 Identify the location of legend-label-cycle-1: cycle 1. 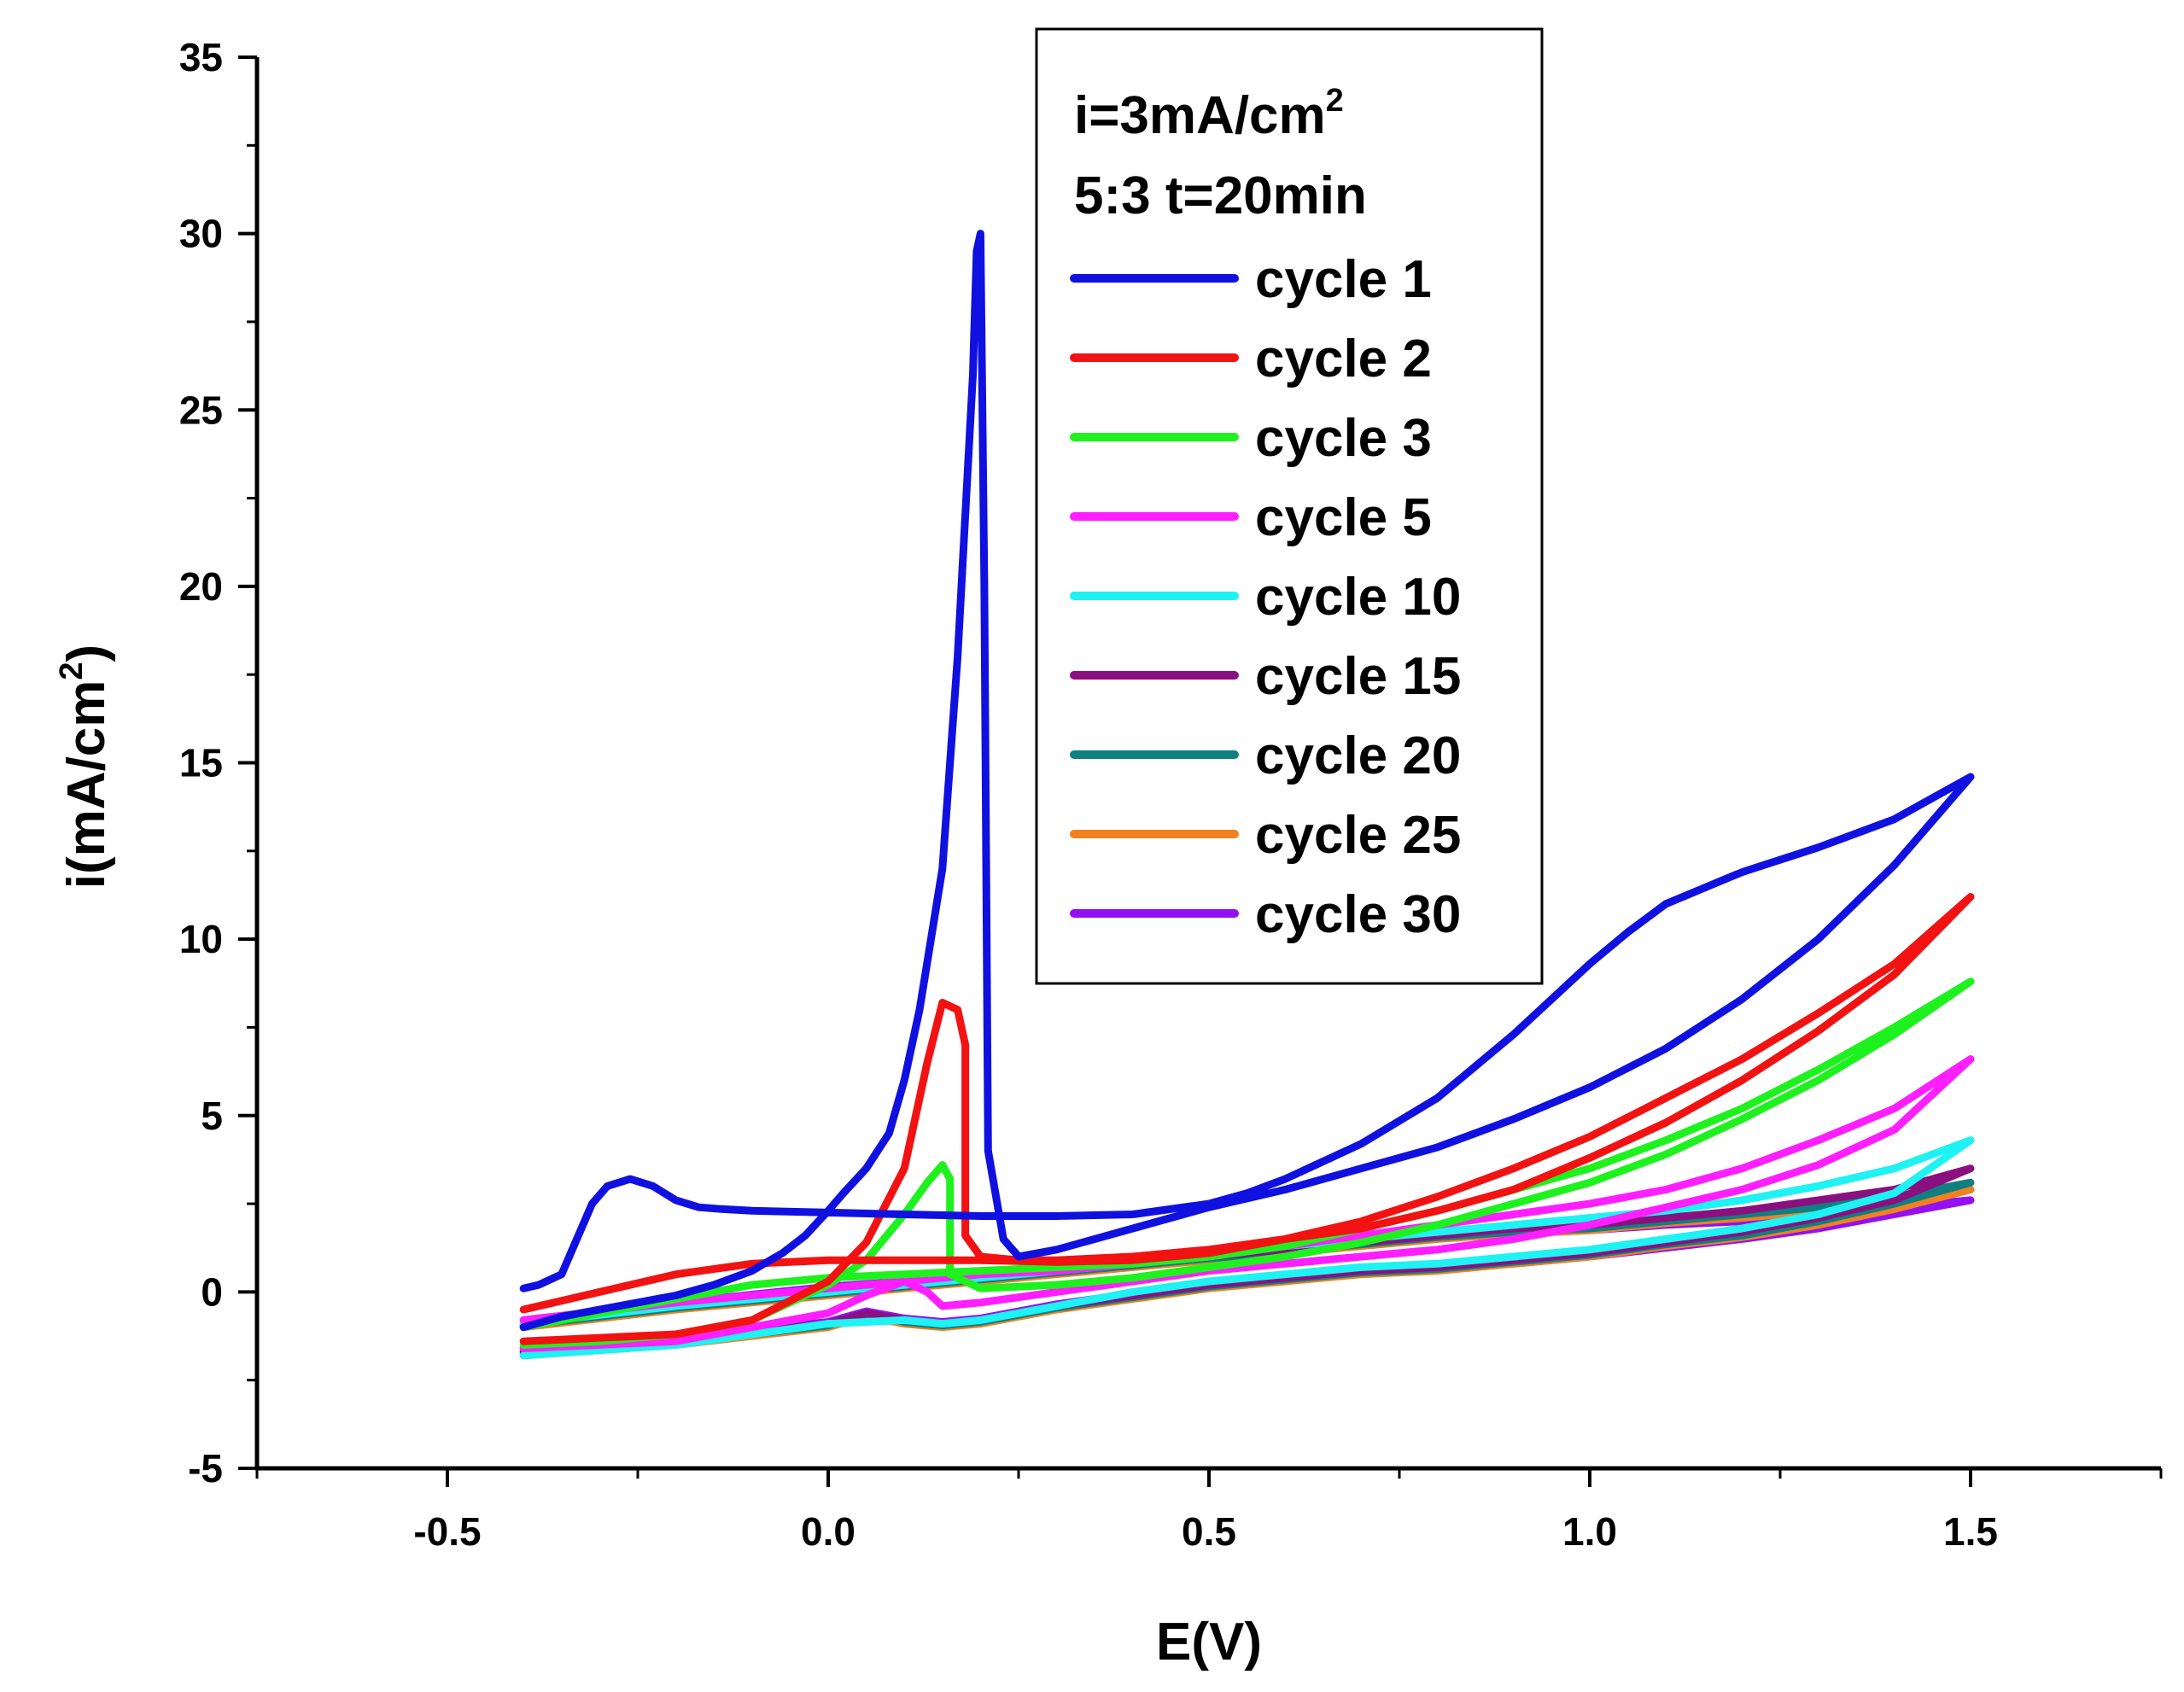
(1344, 279).